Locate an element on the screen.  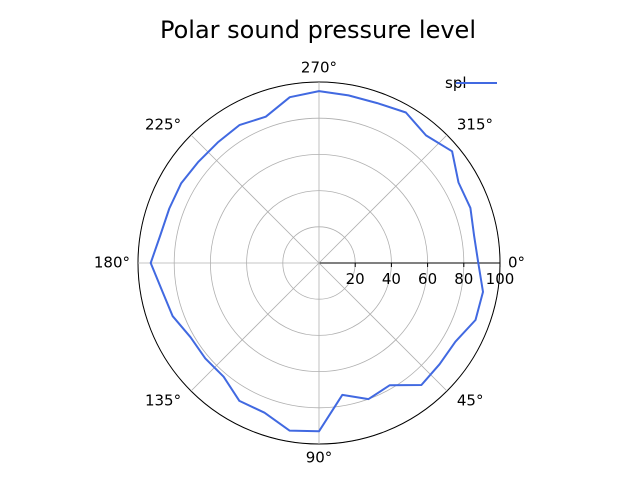
radial-tick-labels: 20 40 60 80 100 is located at coordinates (430, 279).